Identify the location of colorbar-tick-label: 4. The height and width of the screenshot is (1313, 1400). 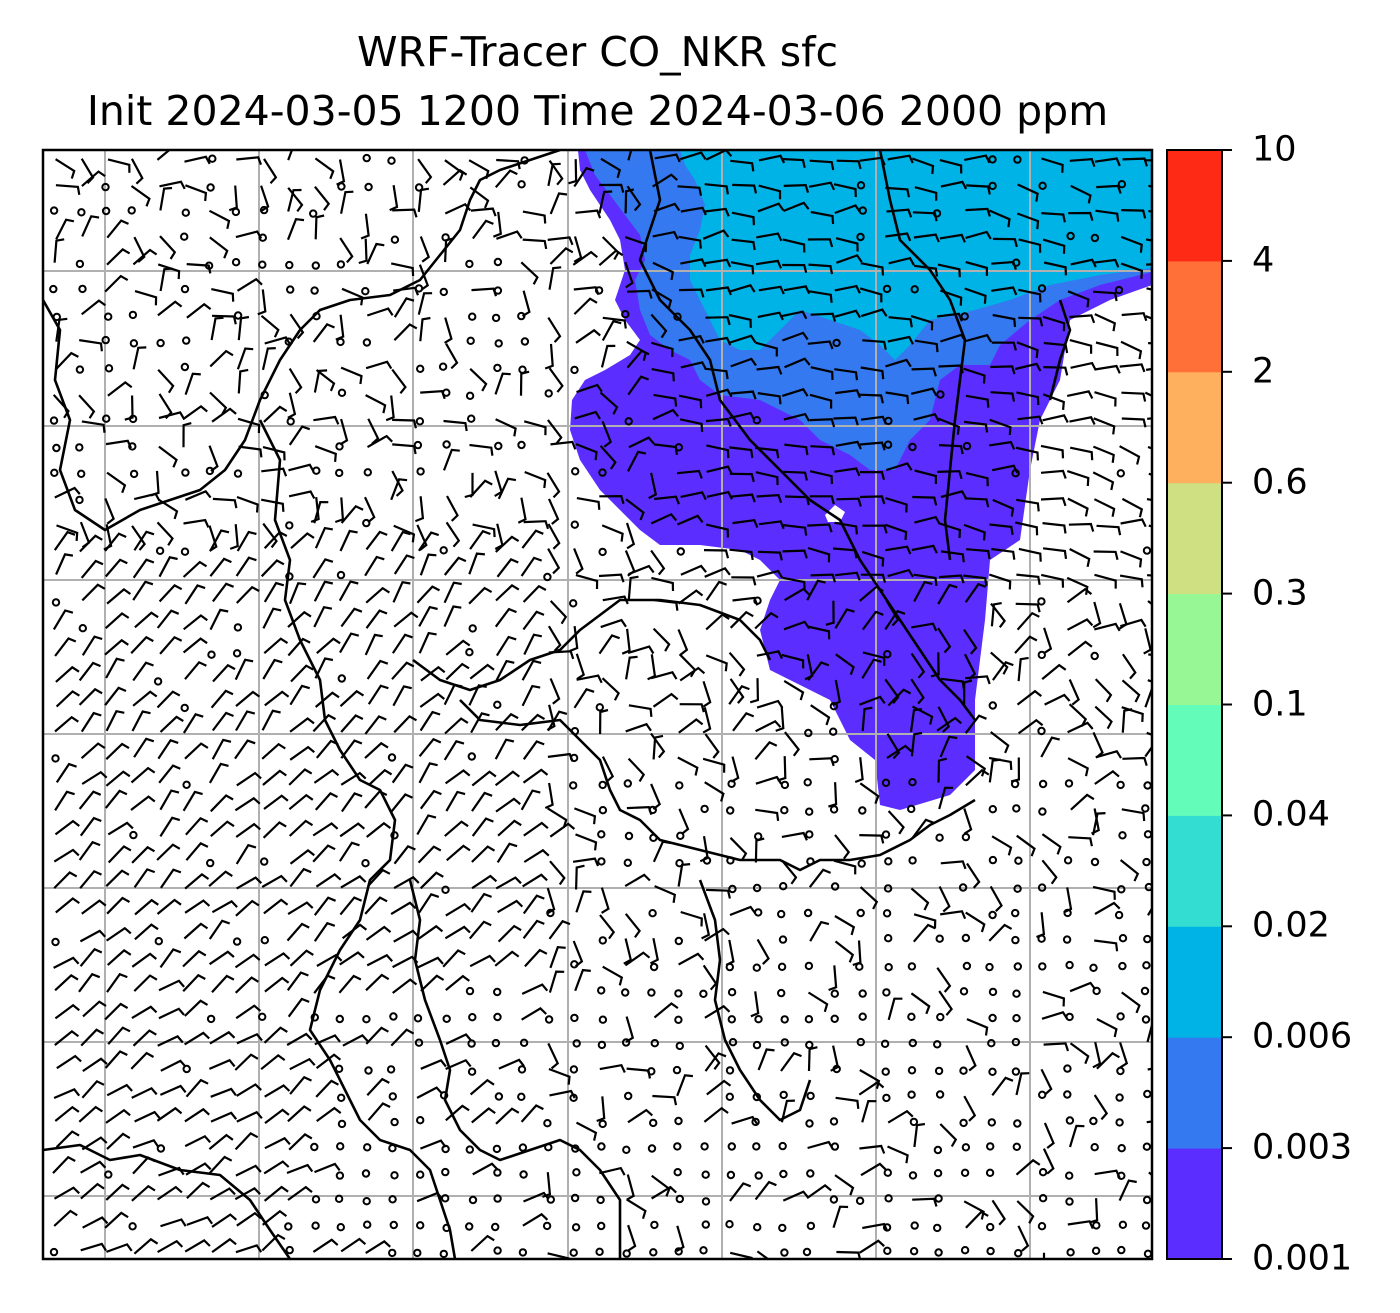
(1263, 260).